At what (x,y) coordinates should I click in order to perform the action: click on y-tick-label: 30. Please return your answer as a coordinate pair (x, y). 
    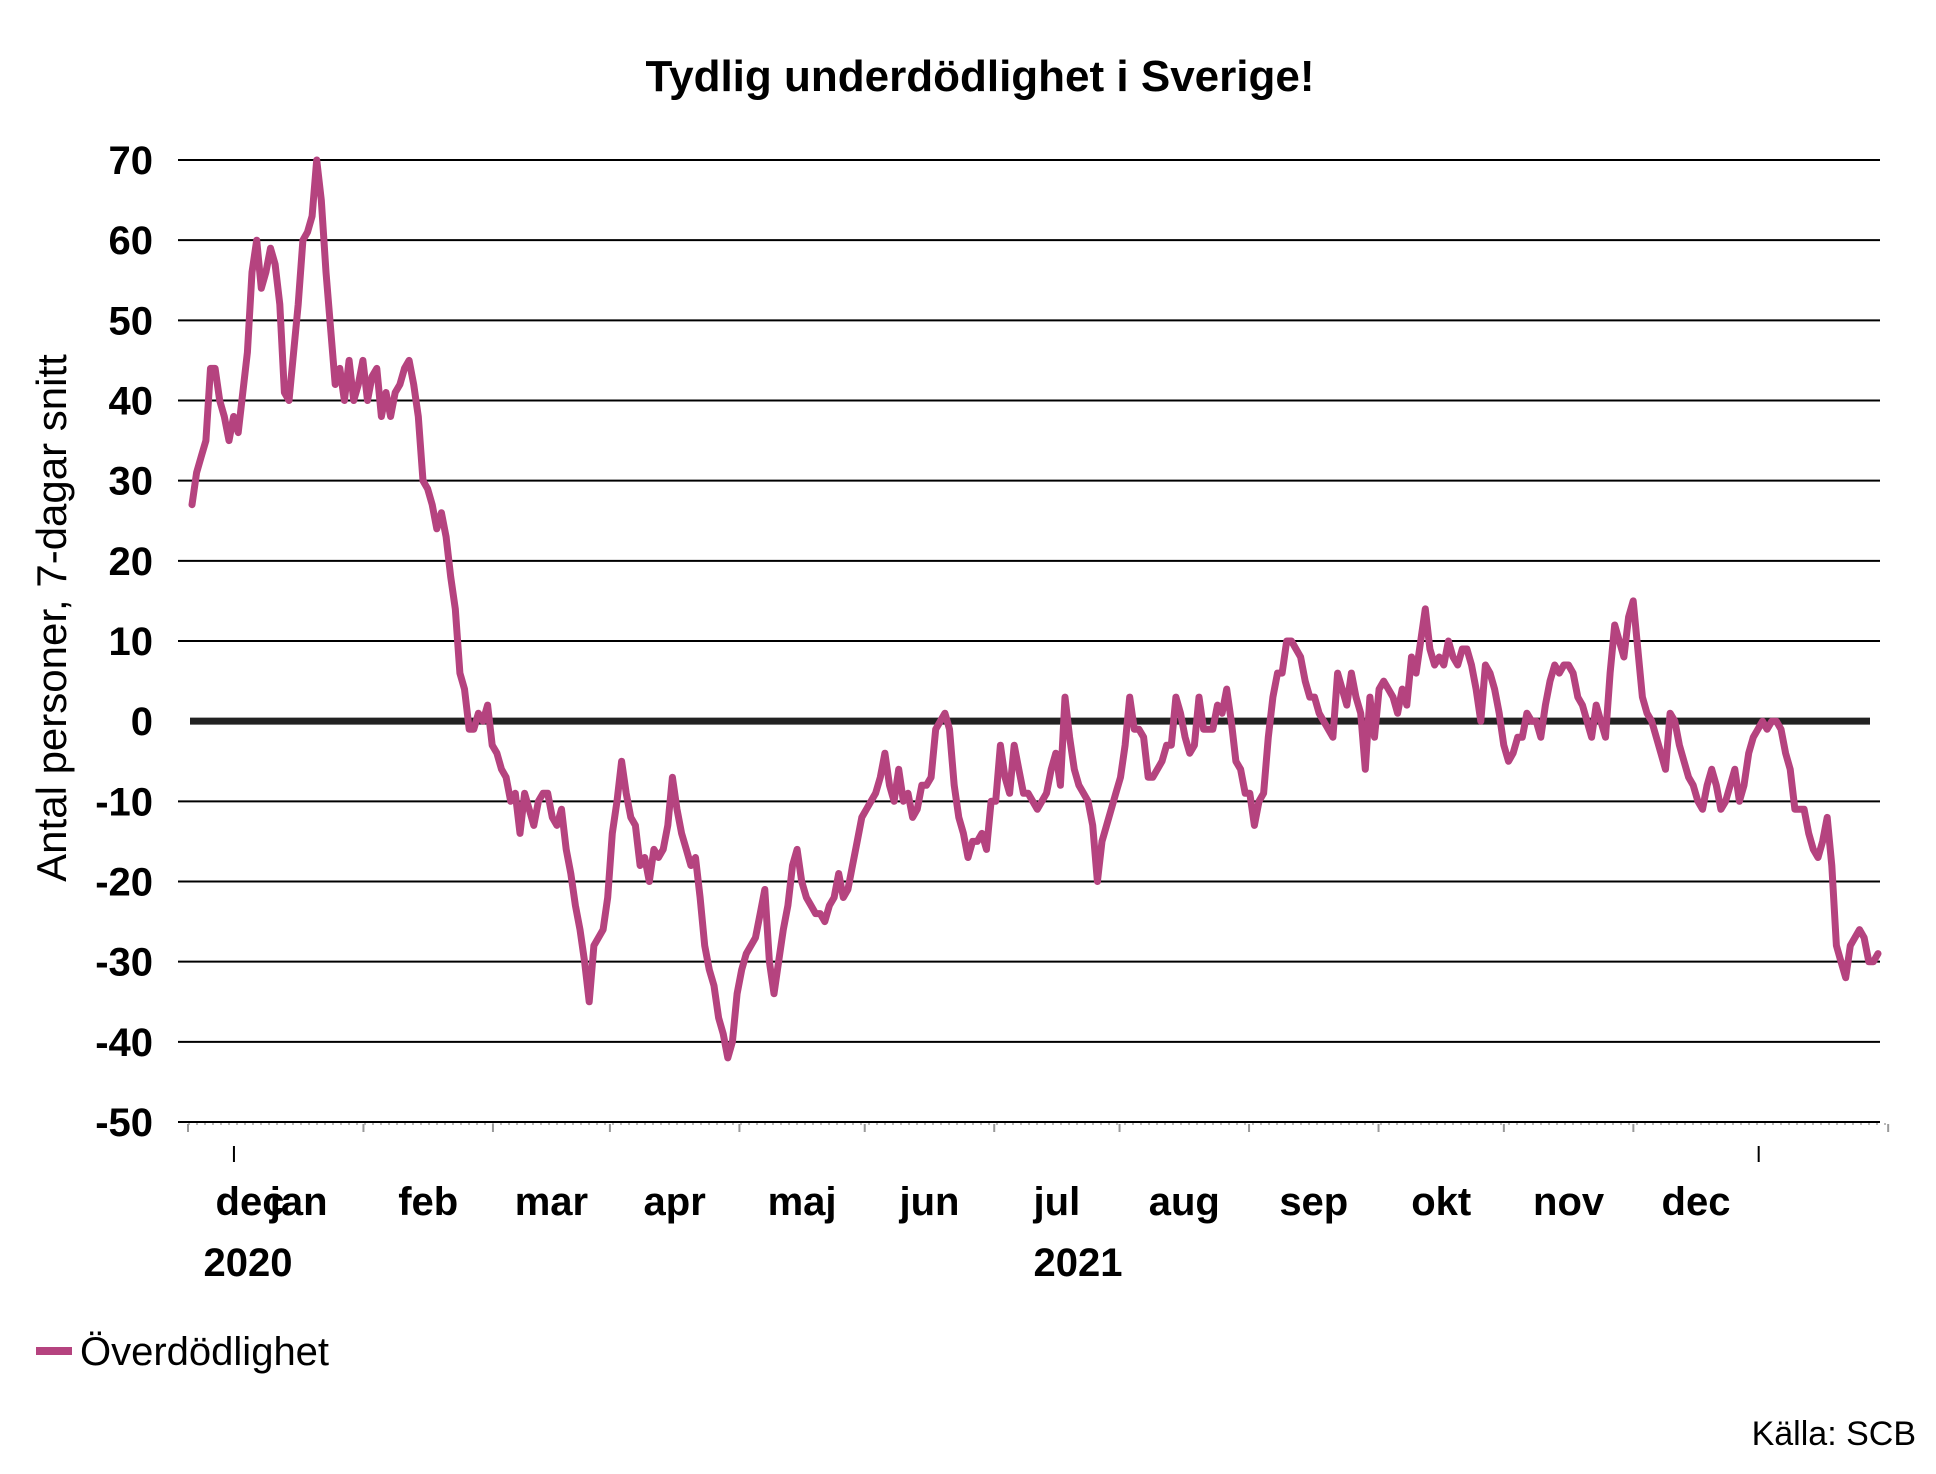
    Looking at the image, I should click on (131, 482).